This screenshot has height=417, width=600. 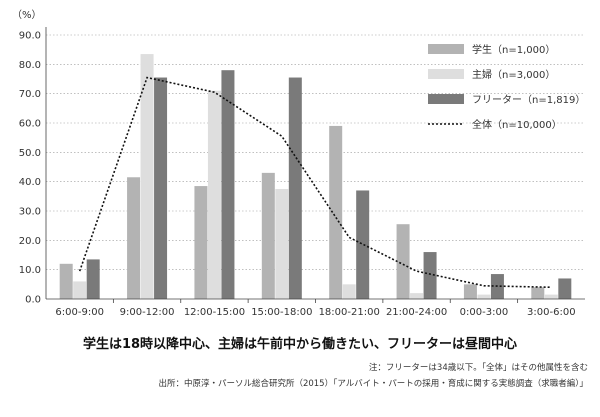 I want to click on legend-label: 学生（n=1,000）, so click(x=513, y=49).